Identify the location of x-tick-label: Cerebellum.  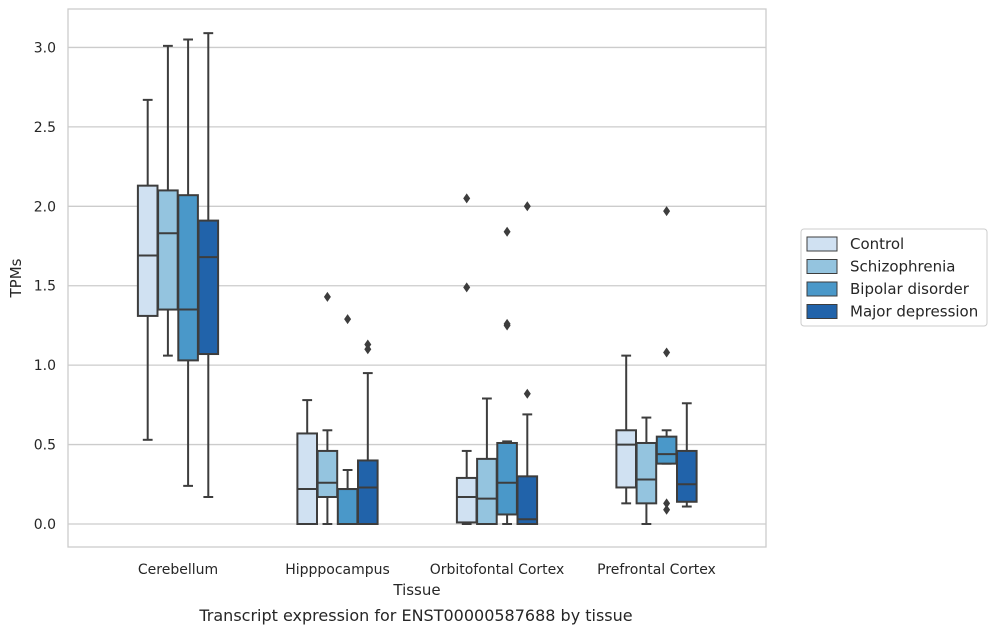
(178, 570).